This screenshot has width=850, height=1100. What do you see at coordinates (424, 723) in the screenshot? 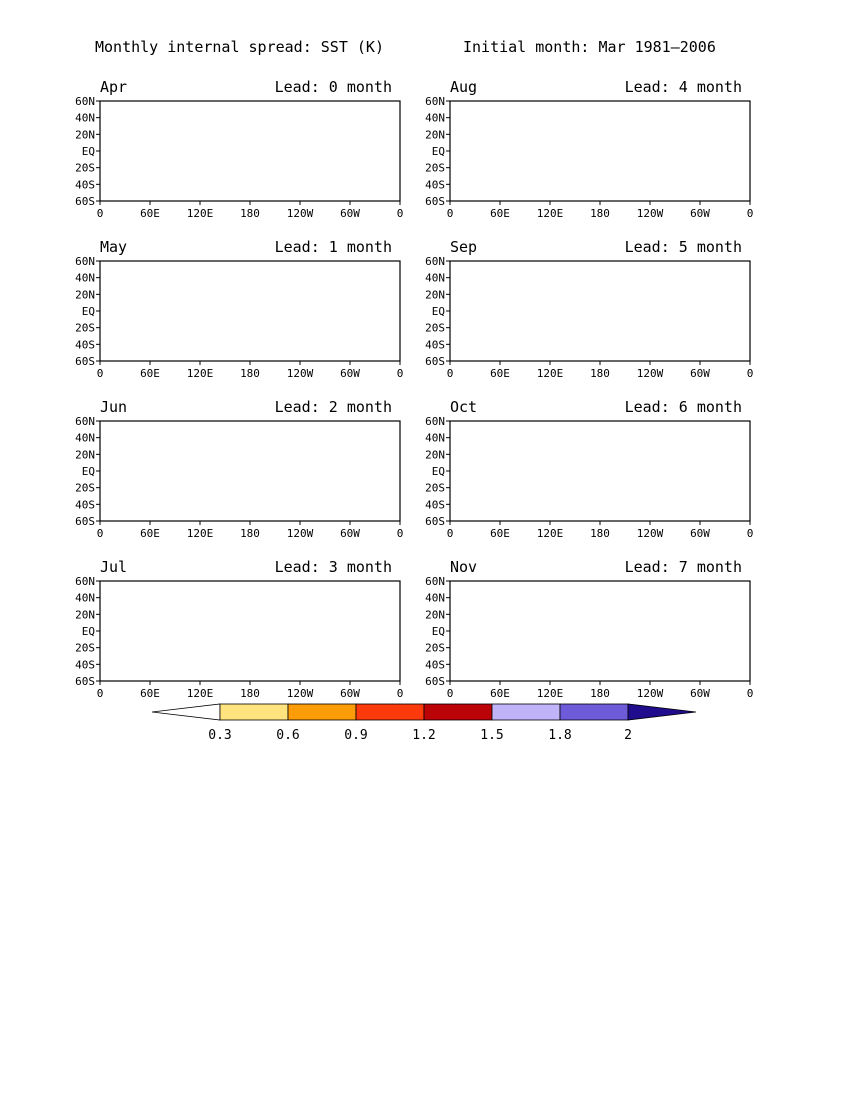
I see `colorbar: 0.3 0.6 0.9 1.2 1.5 1.8 2` at bounding box center [424, 723].